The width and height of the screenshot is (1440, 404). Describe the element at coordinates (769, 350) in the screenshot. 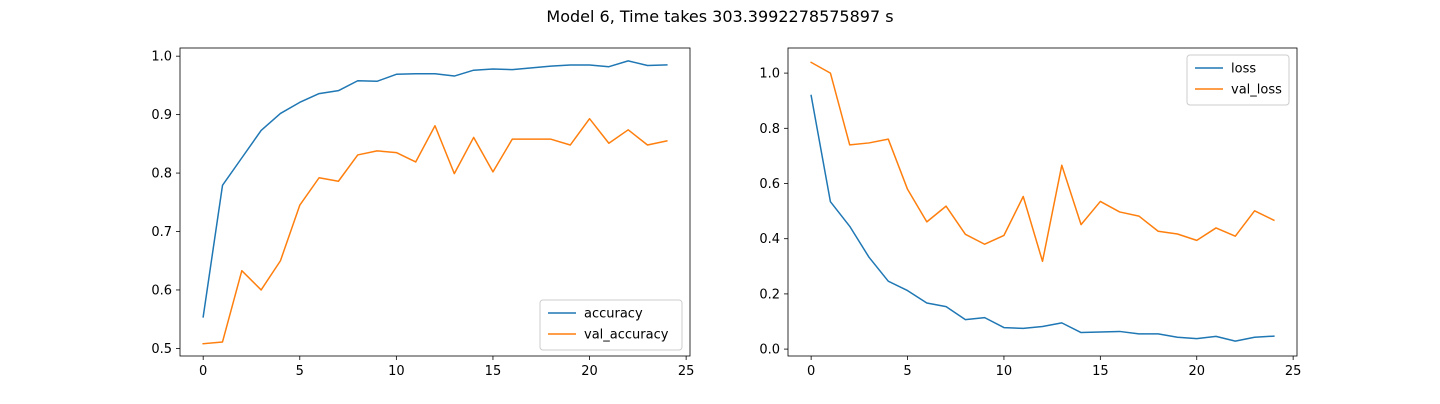

I see `plot-loss-ytick-label: 0.0` at that location.